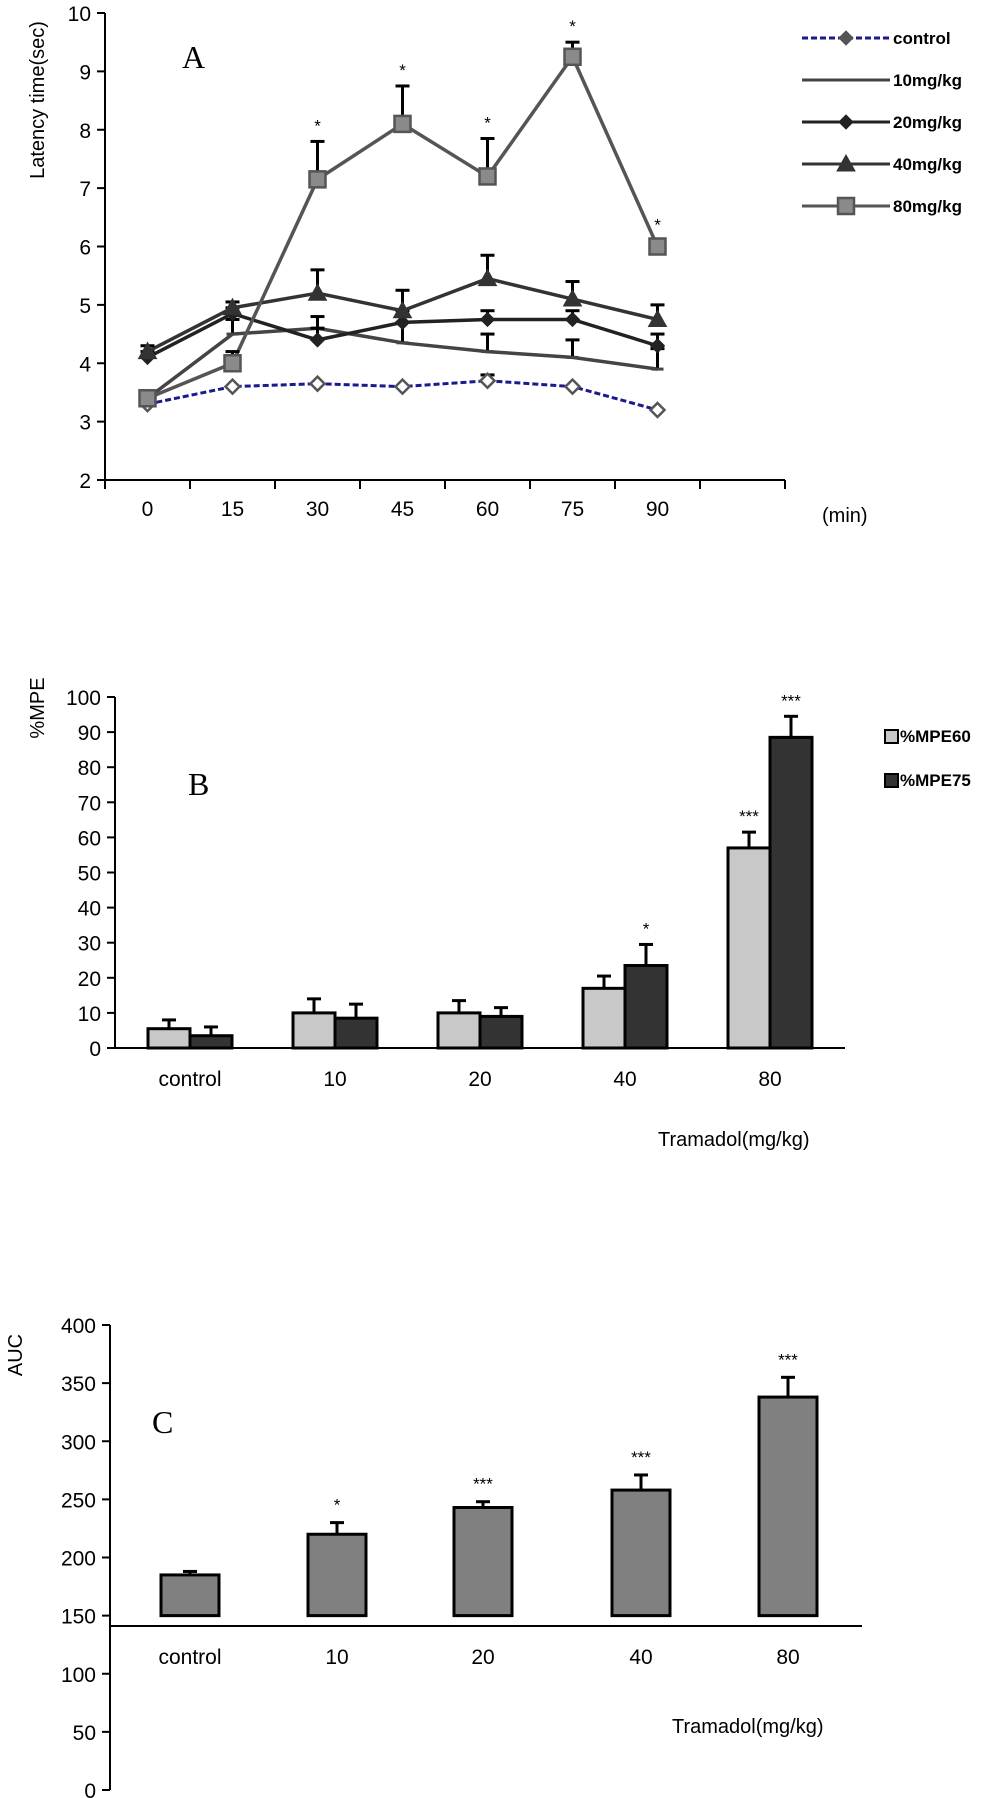 Image resolution: width=1000 pixels, height=1798 pixels. What do you see at coordinates (927, 122) in the screenshot?
I see `legend-label: 20mg/kg` at bounding box center [927, 122].